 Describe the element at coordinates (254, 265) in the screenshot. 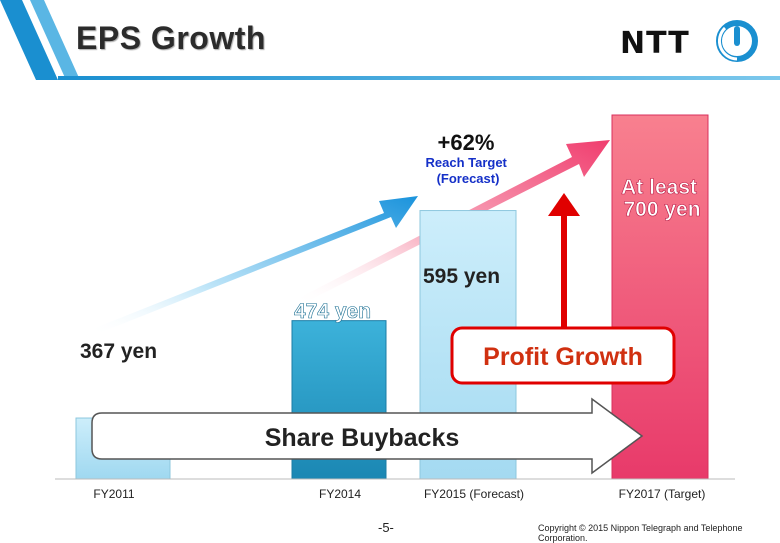

I see `blue-growth-arrow` at that location.